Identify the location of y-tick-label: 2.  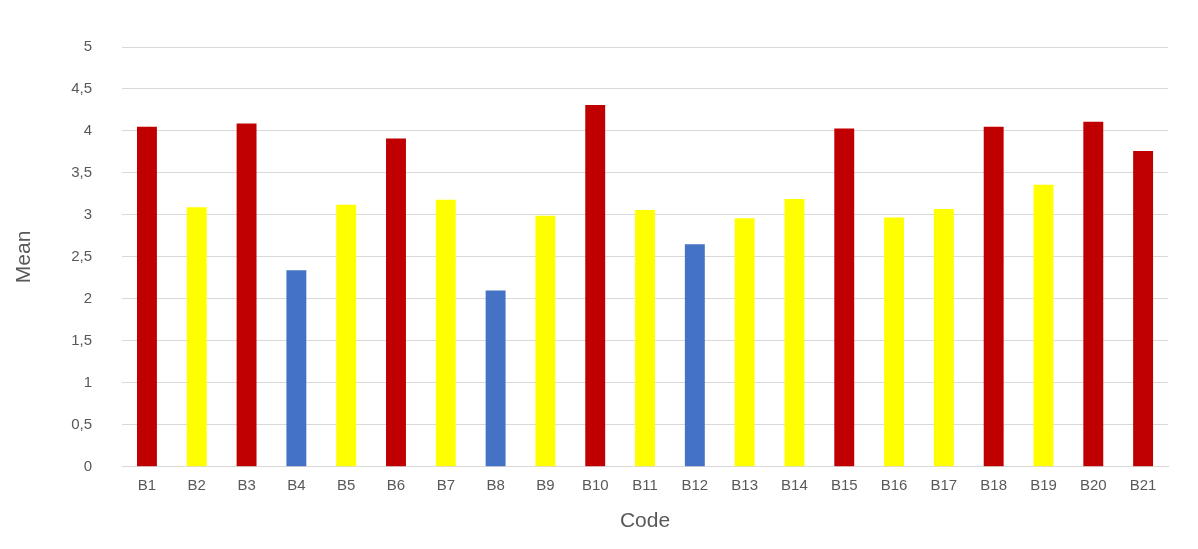
(88, 298).